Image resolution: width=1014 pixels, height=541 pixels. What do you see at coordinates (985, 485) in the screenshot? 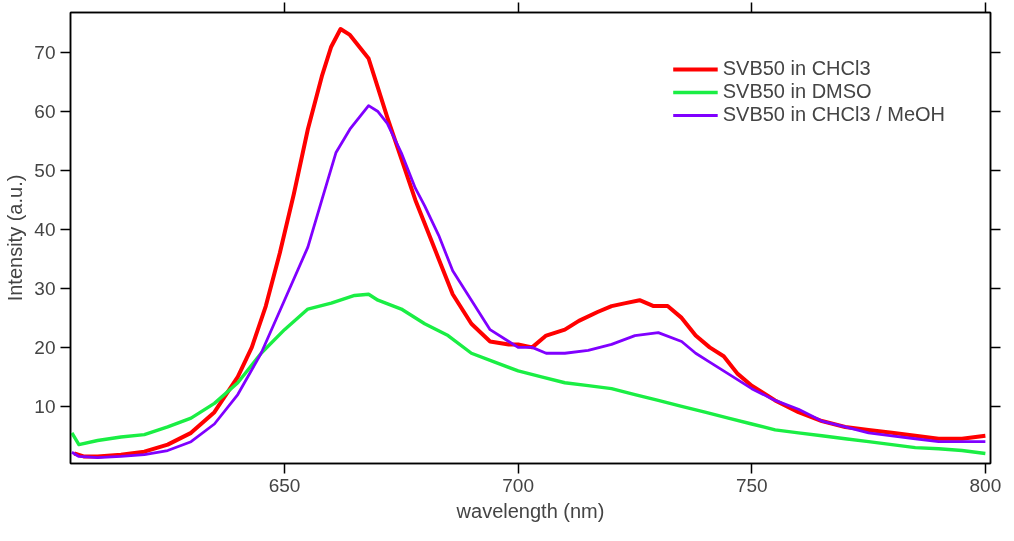
I see `x-tick-label: 800` at bounding box center [985, 485].